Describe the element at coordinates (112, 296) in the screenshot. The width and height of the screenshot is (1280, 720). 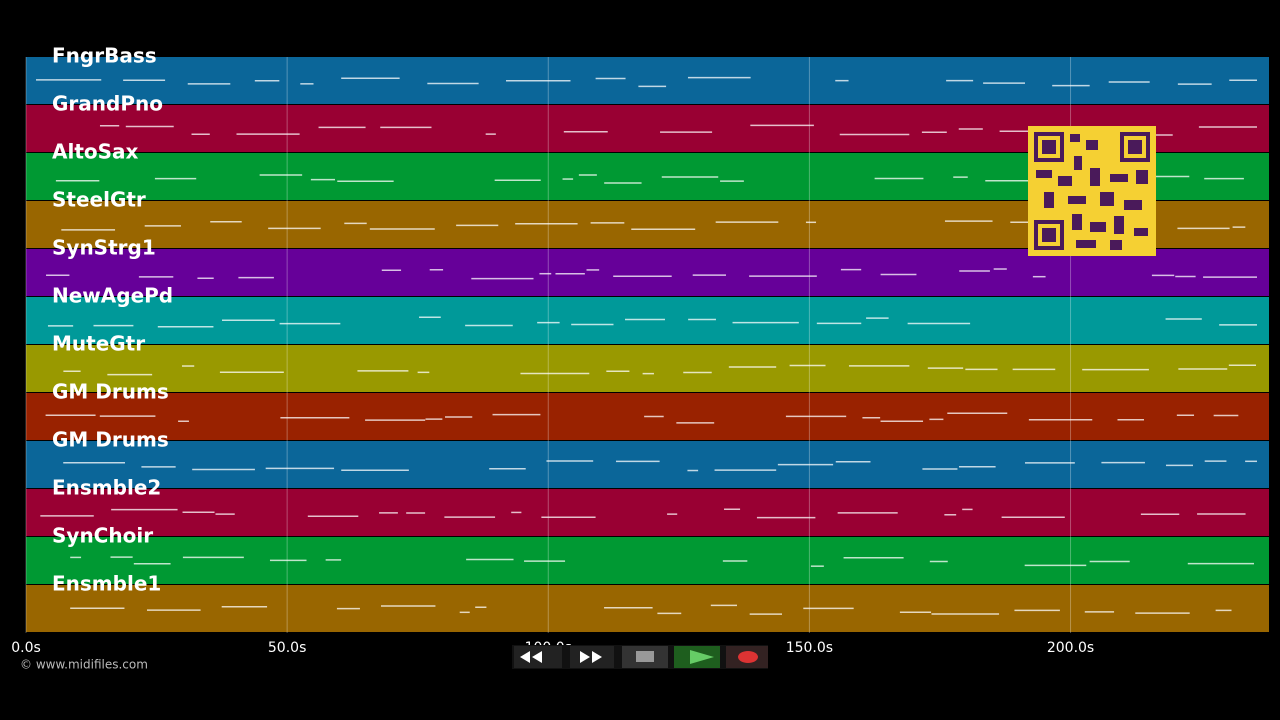
I see `track-name: NewAgePd` at that location.